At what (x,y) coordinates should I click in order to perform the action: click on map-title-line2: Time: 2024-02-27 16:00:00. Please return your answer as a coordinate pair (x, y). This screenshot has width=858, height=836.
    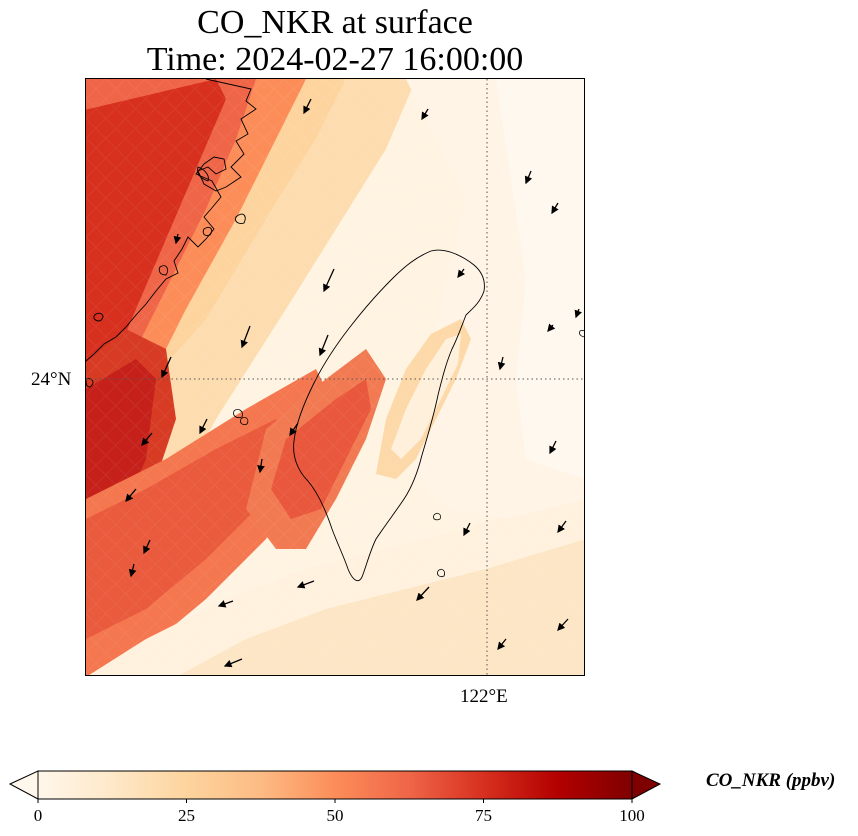
    Looking at the image, I should click on (335, 59).